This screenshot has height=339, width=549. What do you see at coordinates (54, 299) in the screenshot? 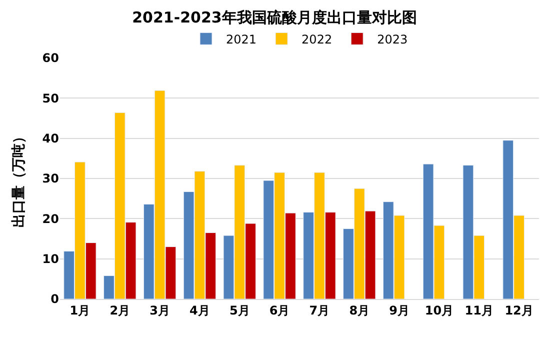
I see `y-tick-label: 0` at bounding box center [54, 299].